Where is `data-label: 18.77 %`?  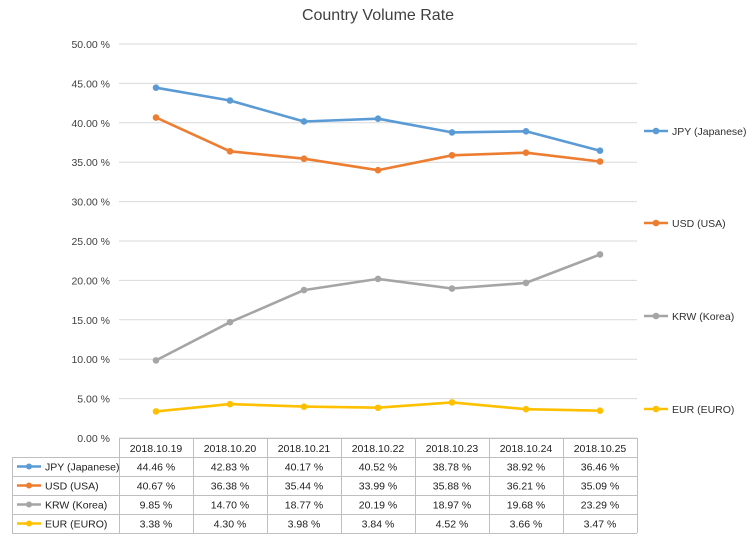
data-label: 18.77 % is located at coordinates (304, 506).